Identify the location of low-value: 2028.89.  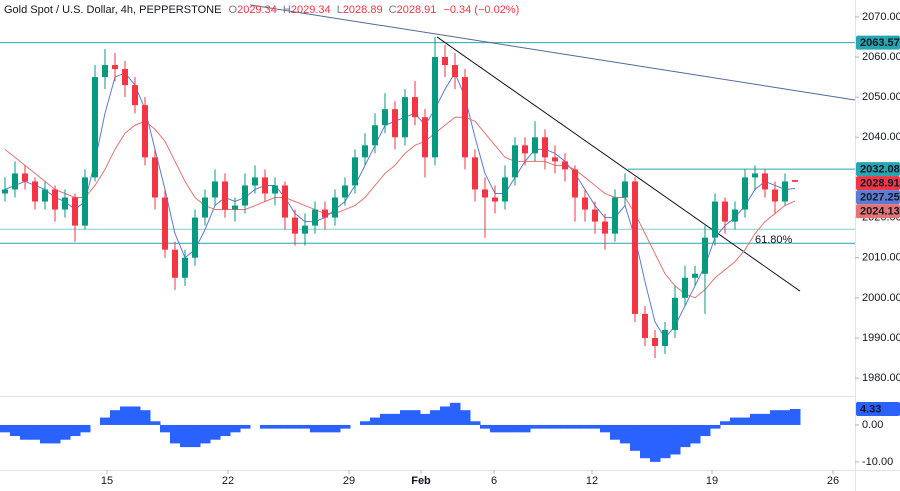
(363, 10).